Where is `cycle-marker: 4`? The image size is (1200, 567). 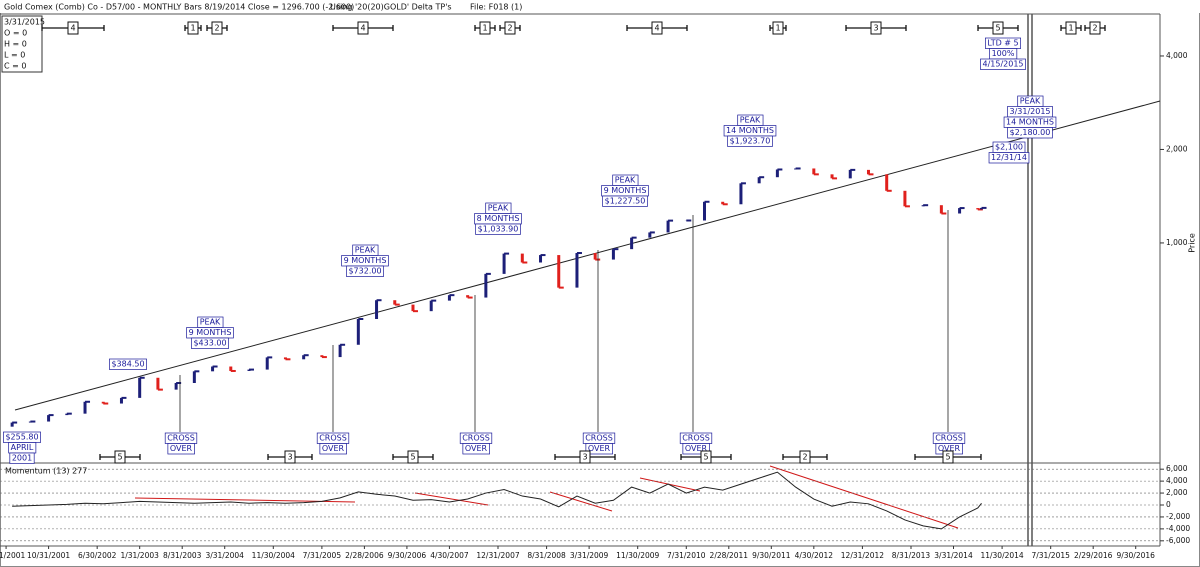 cycle-marker: 4 is located at coordinates (657, 28).